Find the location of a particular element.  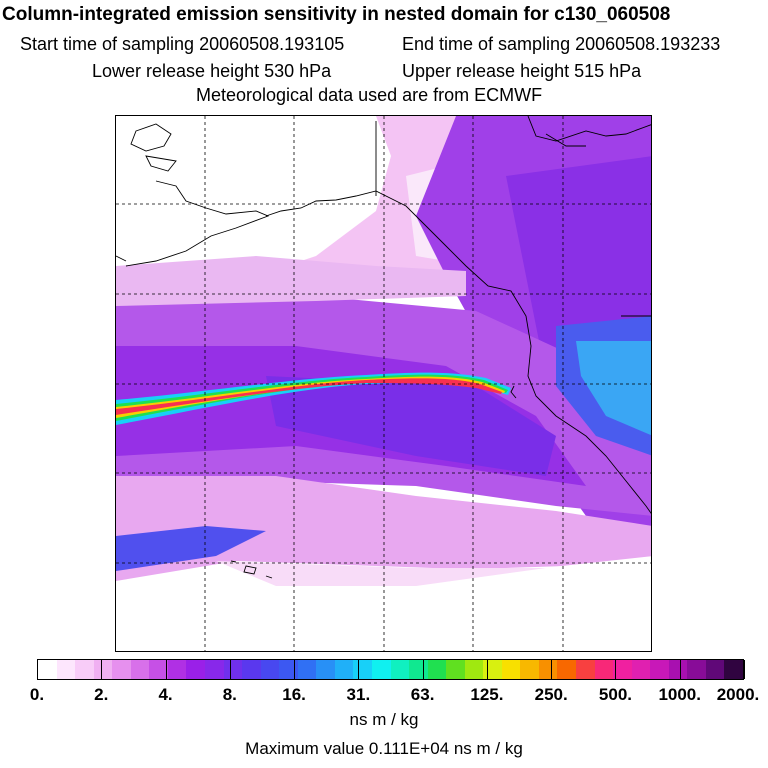

field-band-dark is located at coordinates (411, 426).